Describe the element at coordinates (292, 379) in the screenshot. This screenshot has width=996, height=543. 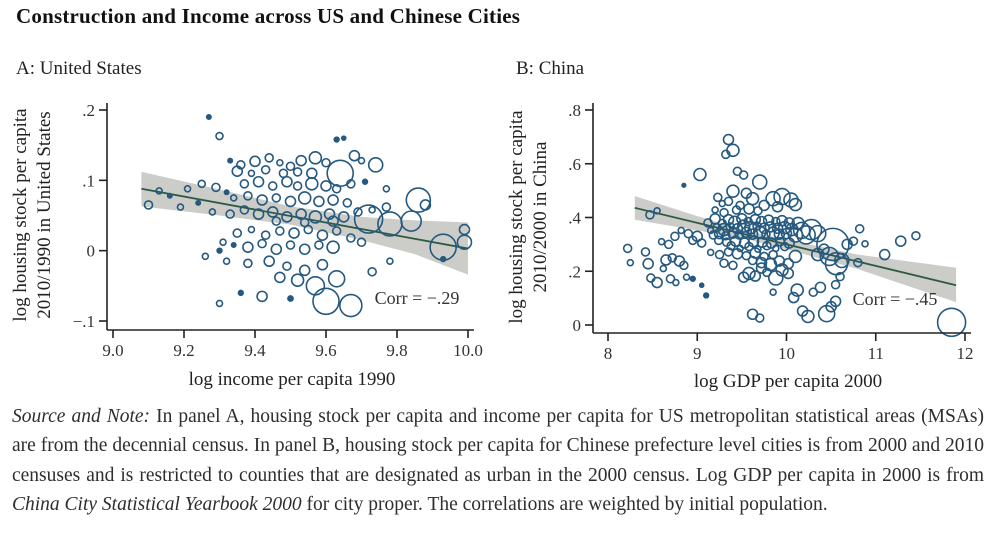
I see `x-axis-label: log income per capita 1990` at that location.